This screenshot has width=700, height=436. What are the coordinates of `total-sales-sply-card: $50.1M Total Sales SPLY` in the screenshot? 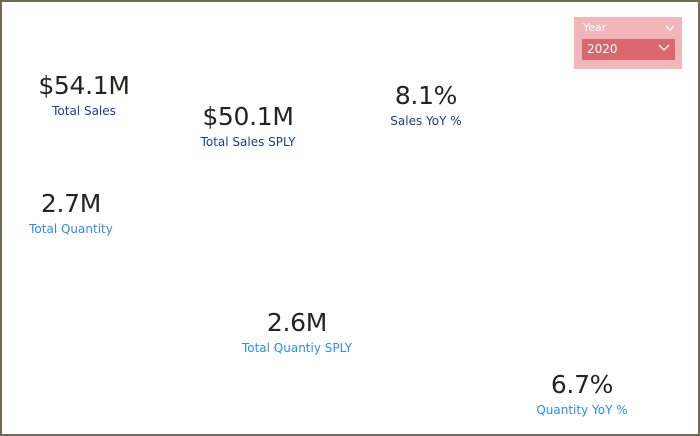 It's located at (248, 126).